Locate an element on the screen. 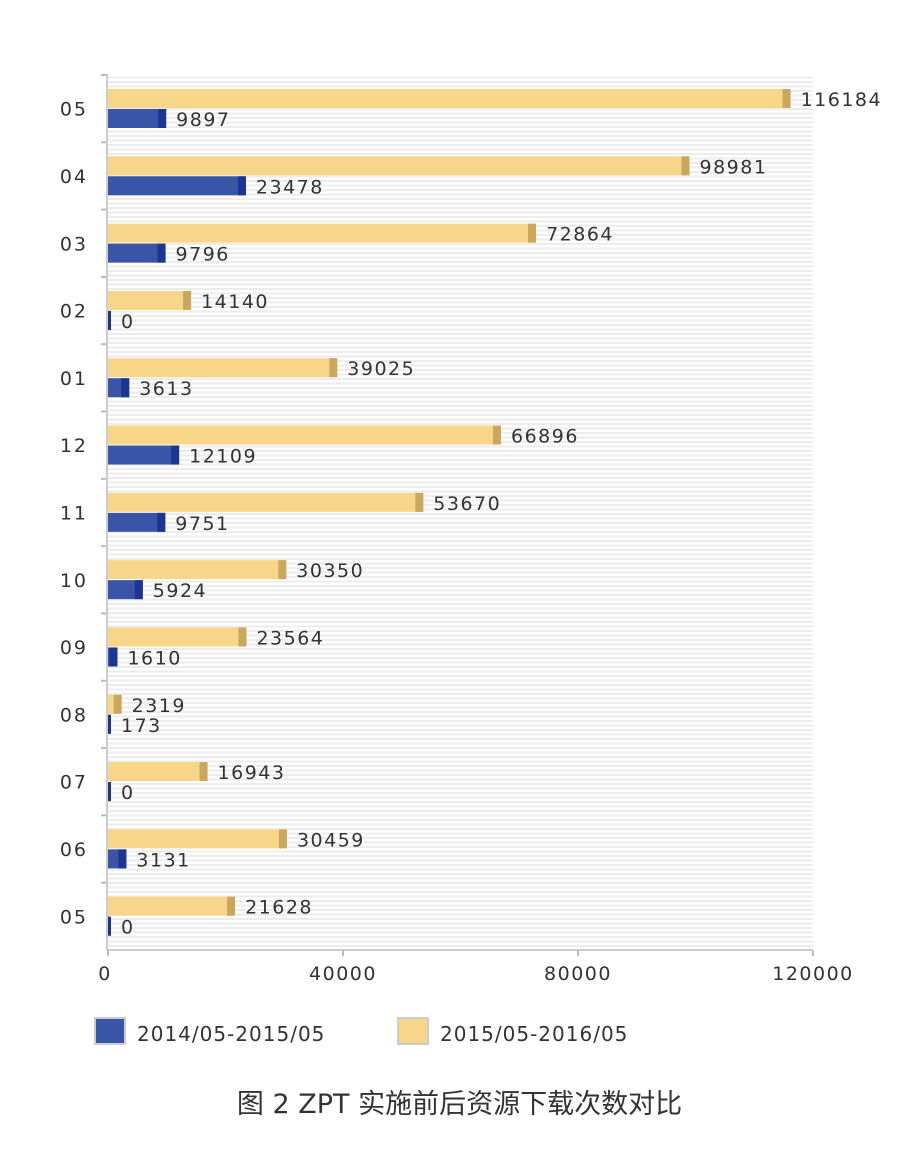 This screenshot has height=1154, width=919. data-label: 9751 is located at coordinates (202, 524).